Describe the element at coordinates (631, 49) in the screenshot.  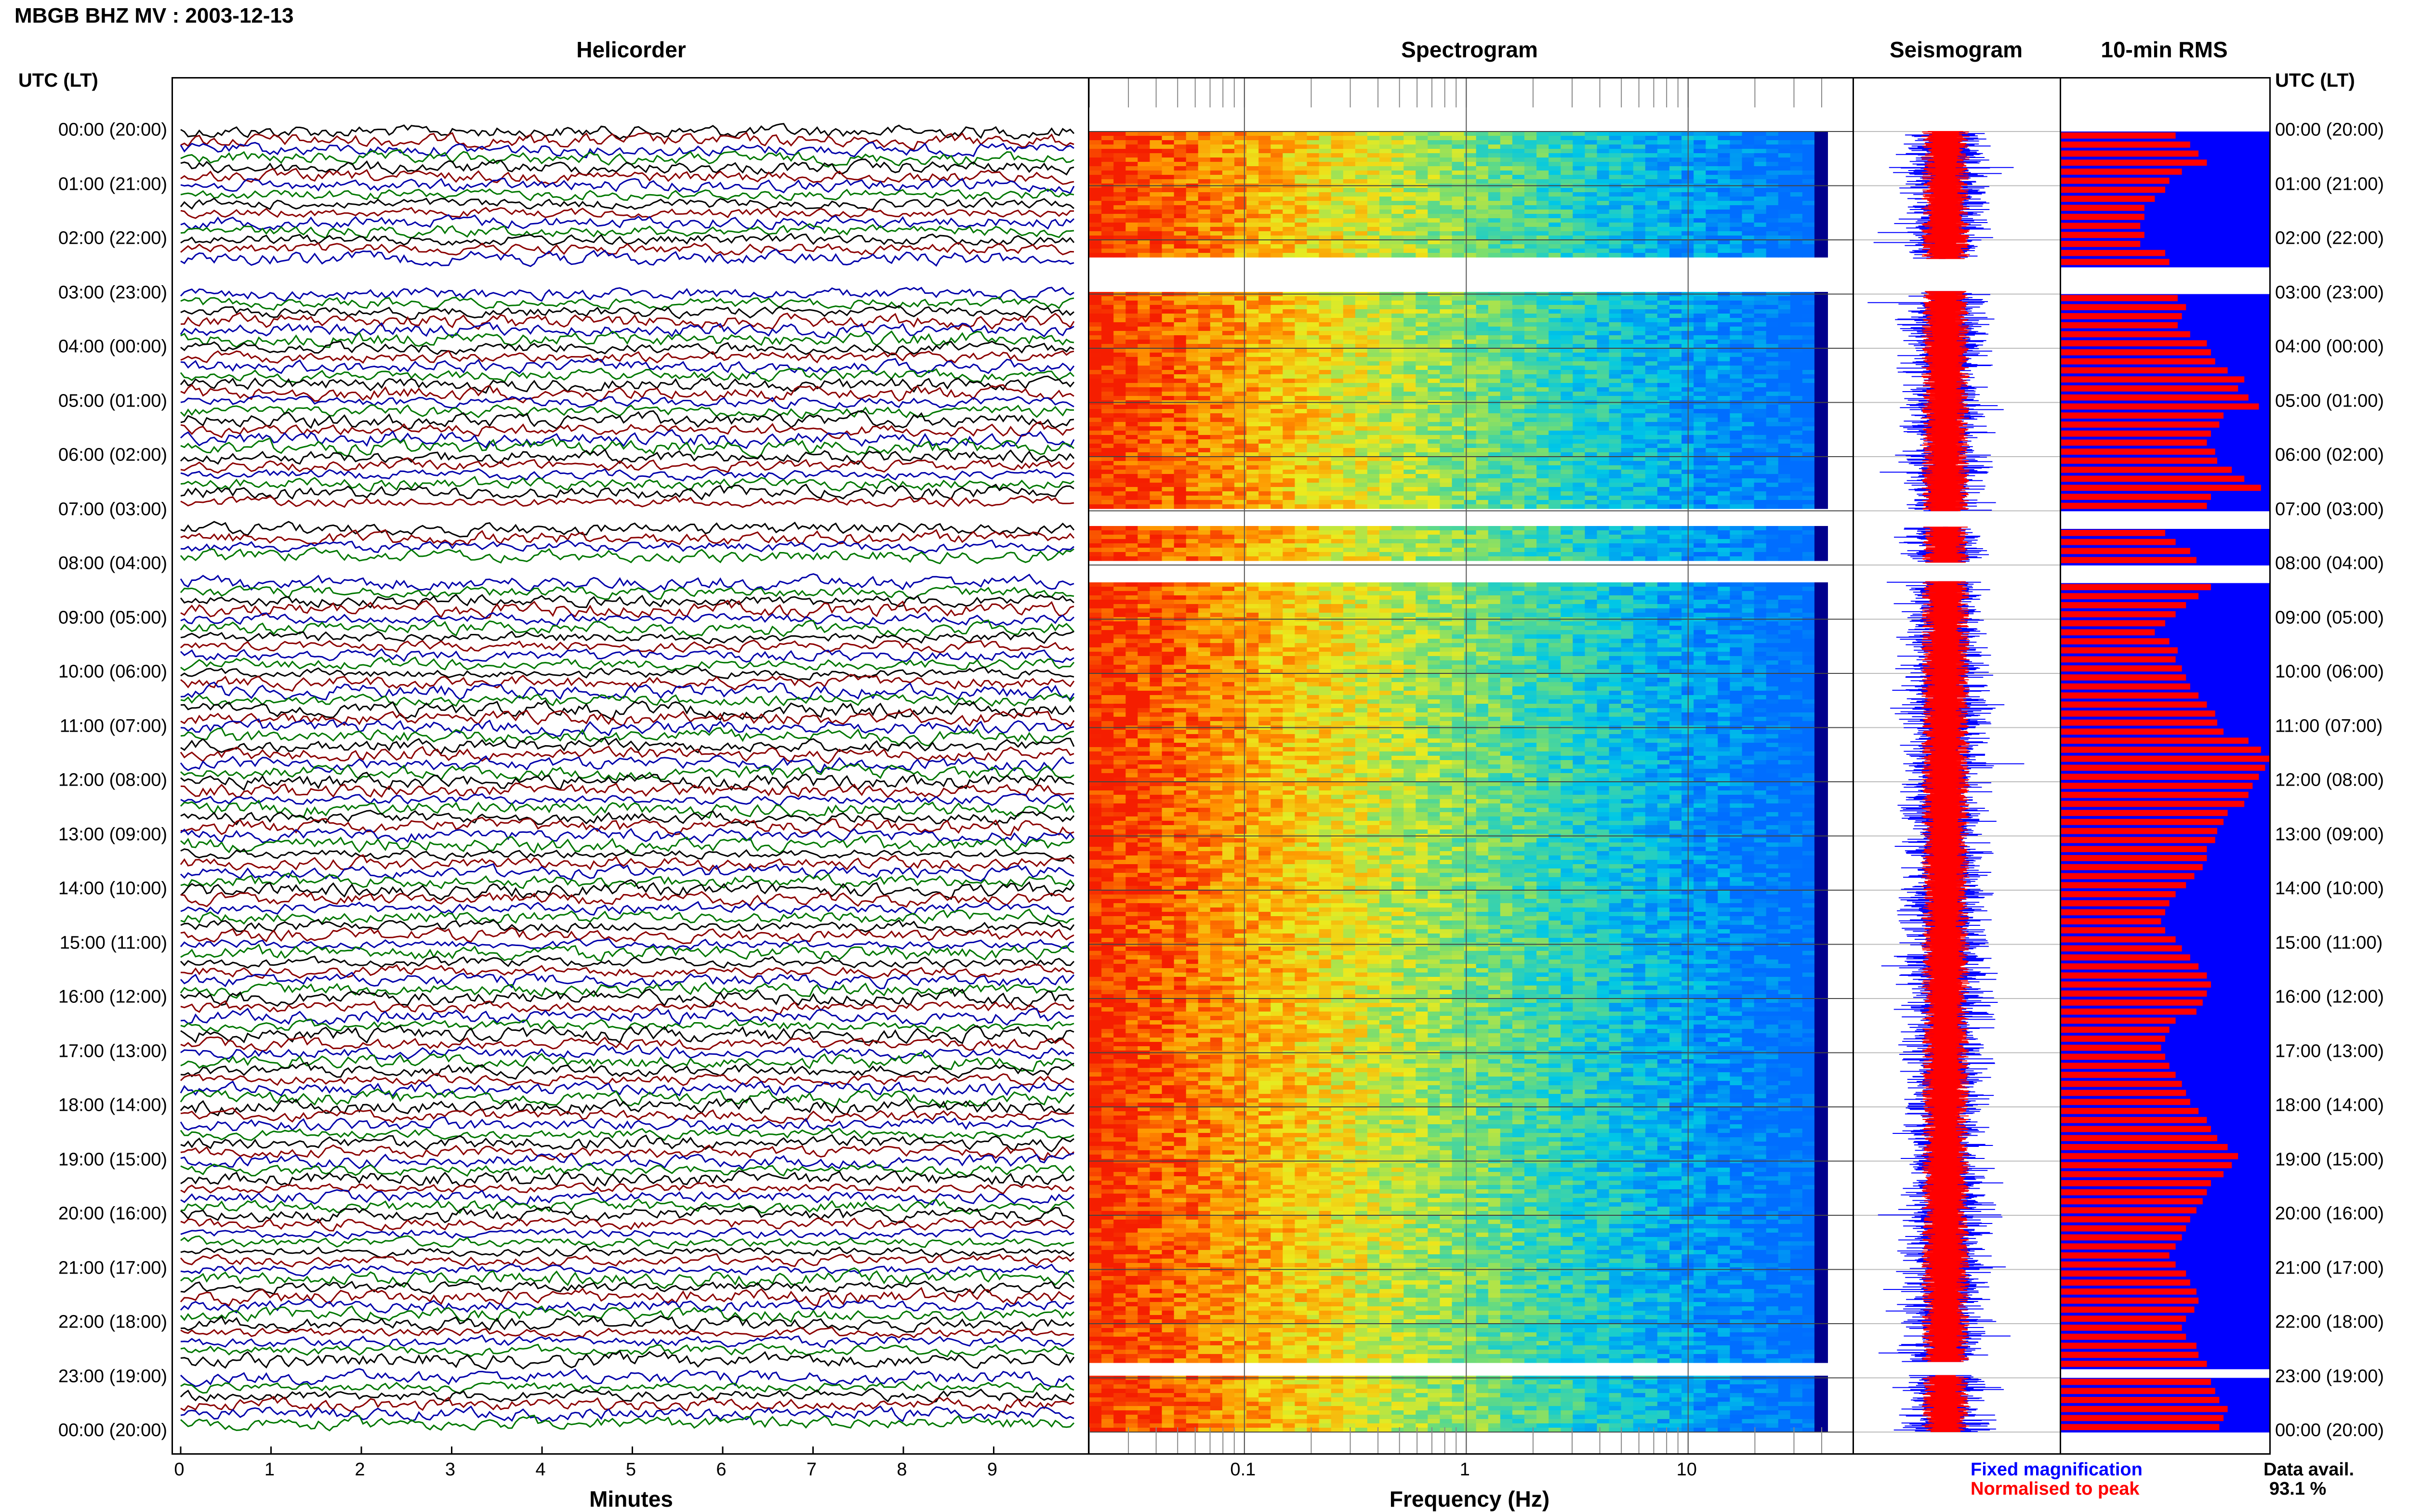
I see `helicorder-title: Helicorder` at that location.